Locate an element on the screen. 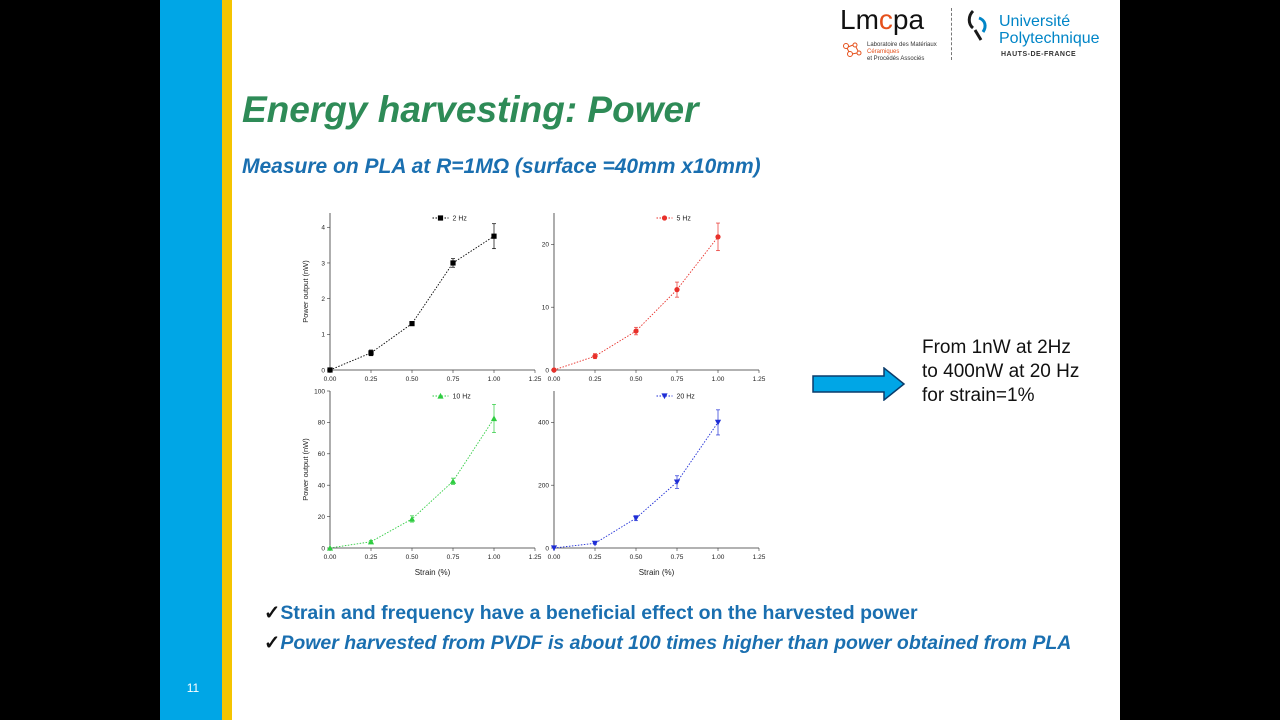  uphf-logo: Université Polytechnique HAUTS-DE-FRANCE is located at coordinates (1040, 38).